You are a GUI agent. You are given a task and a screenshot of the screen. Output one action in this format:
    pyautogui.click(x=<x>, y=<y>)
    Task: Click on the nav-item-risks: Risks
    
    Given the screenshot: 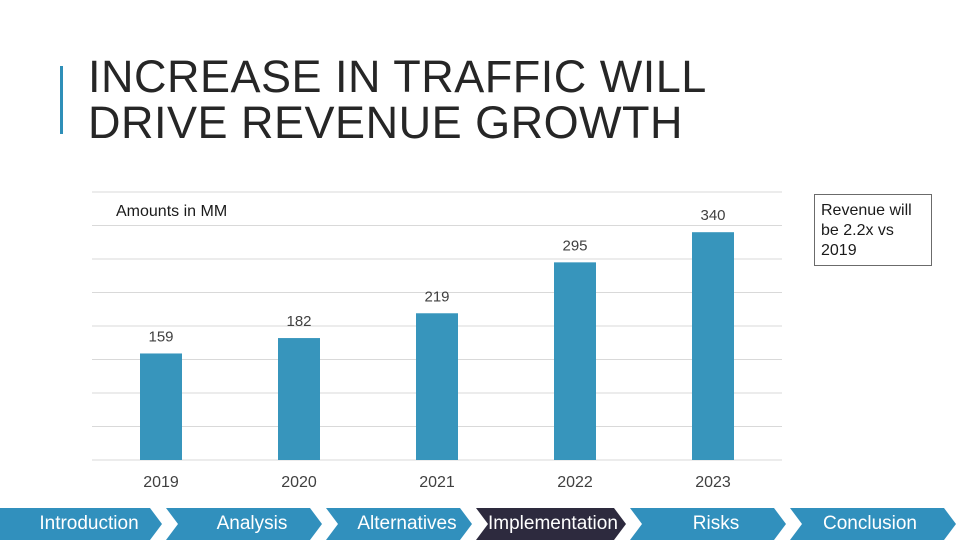 What is the action you would take?
    pyautogui.click(x=710, y=524)
    